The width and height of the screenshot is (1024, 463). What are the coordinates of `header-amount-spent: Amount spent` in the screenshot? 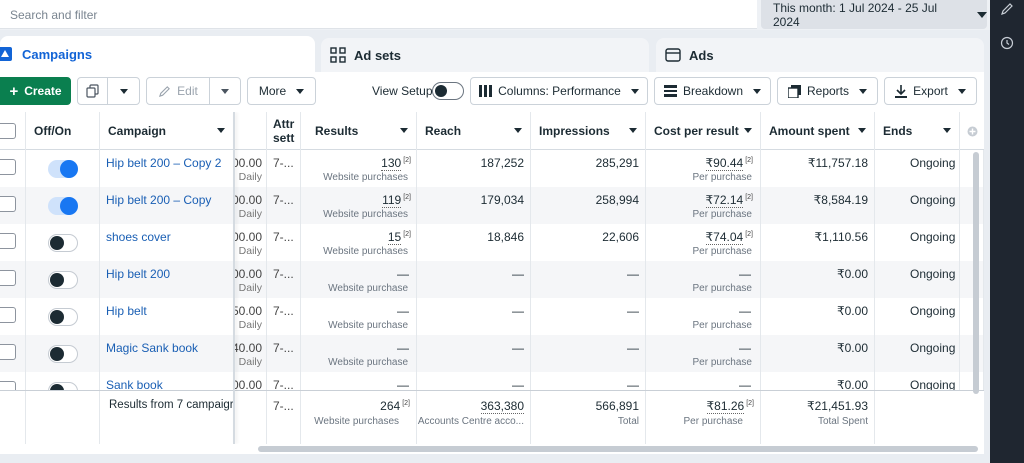 It's located at (818, 131).